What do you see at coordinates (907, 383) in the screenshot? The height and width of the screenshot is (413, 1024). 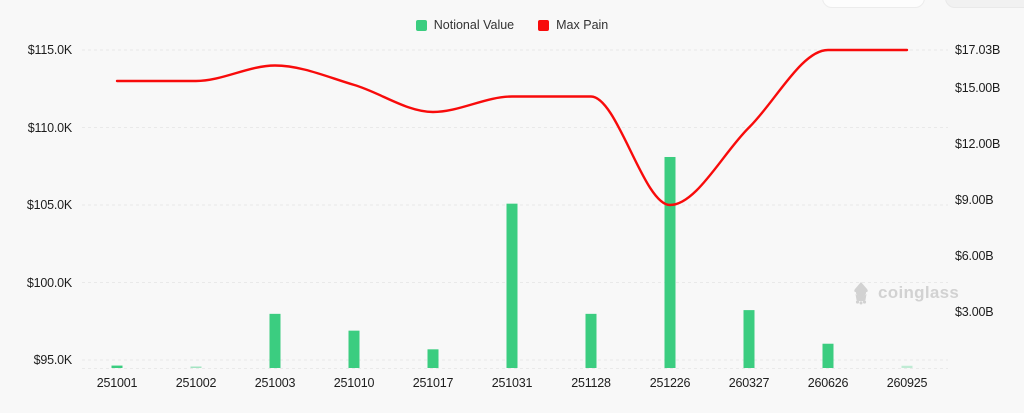 I see `x-axis-tick: 260925` at bounding box center [907, 383].